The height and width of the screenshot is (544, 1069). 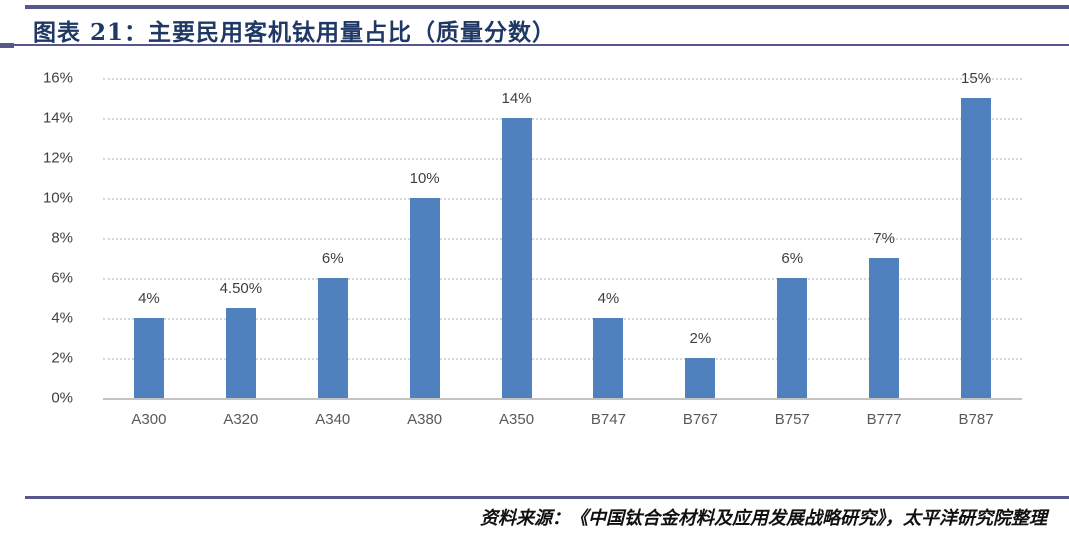 I want to click on bar-slot-B777: 7% B777, so click(x=884, y=253).